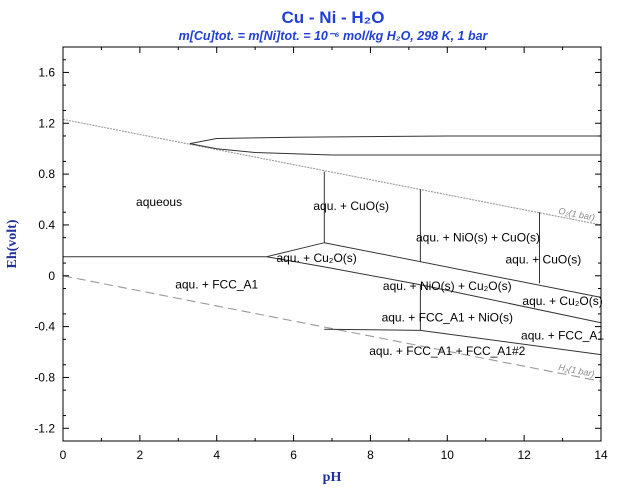  What do you see at coordinates (44, 377) in the screenshot?
I see `y-tick-label: -0.8` at bounding box center [44, 377].